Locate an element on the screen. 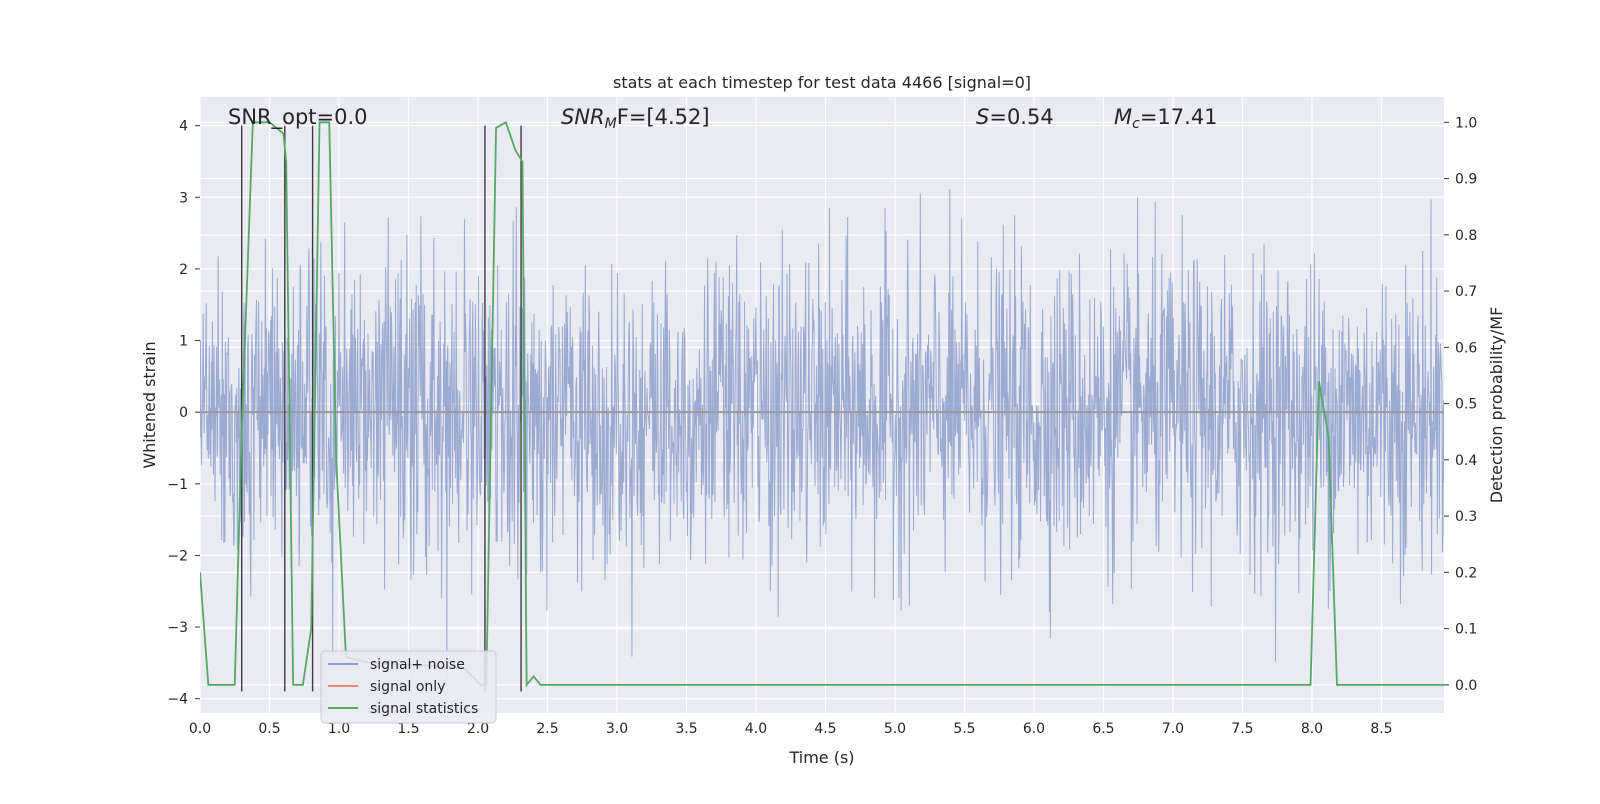 The width and height of the screenshot is (1600, 804). x-tick-label: 8.0 is located at coordinates (1312, 729).